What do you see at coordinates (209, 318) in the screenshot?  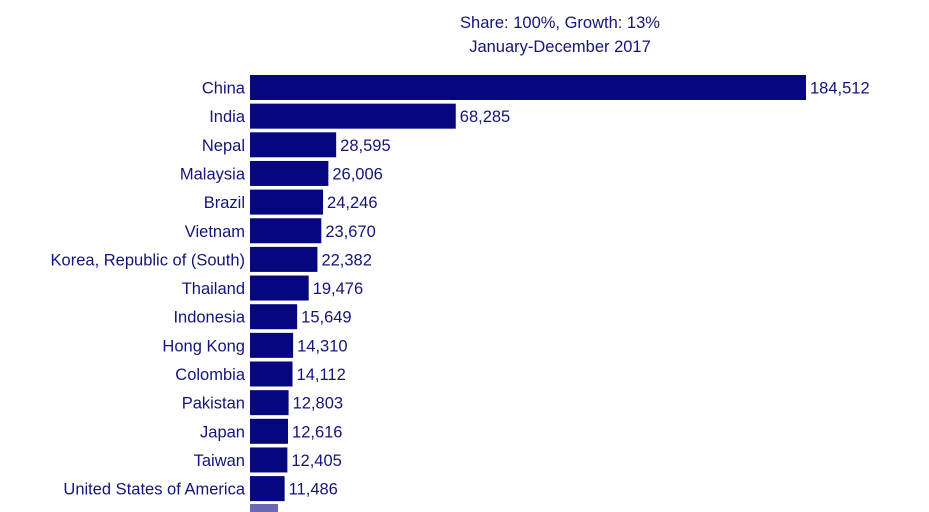 I see `category-label: Indonesia` at bounding box center [209, 318].